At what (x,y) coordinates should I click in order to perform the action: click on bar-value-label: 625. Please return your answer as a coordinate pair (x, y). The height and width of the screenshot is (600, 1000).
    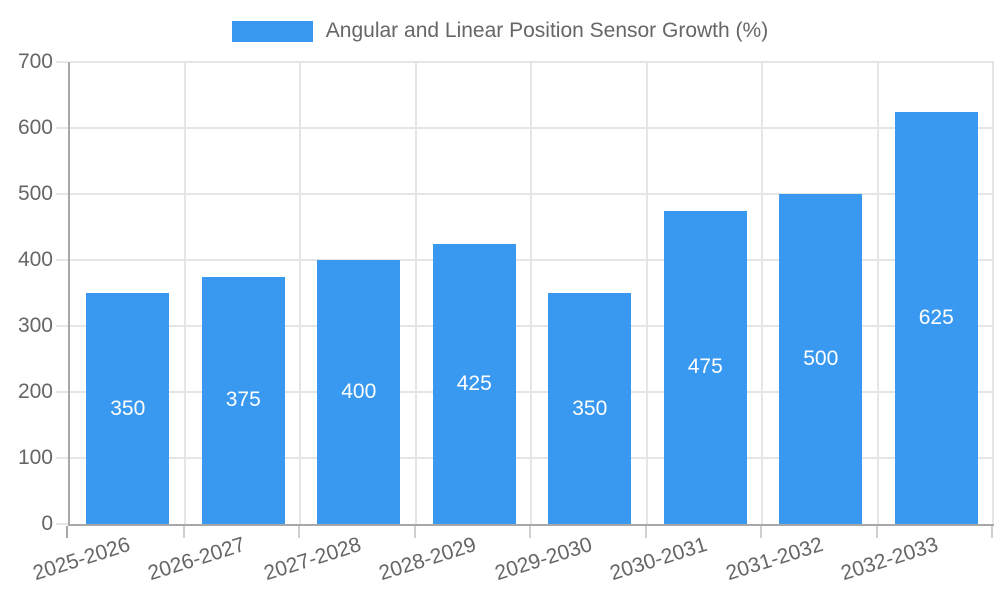
    Looking at the image, I should click on (936, 317).